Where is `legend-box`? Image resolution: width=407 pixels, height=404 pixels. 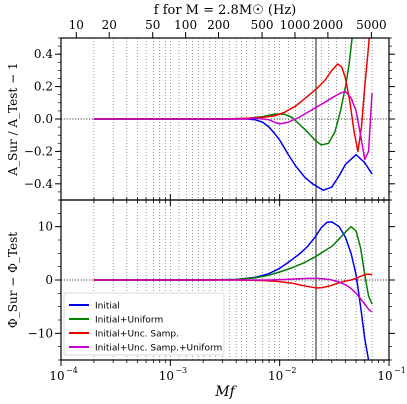 legend-box is located at coordinates (144, 324).